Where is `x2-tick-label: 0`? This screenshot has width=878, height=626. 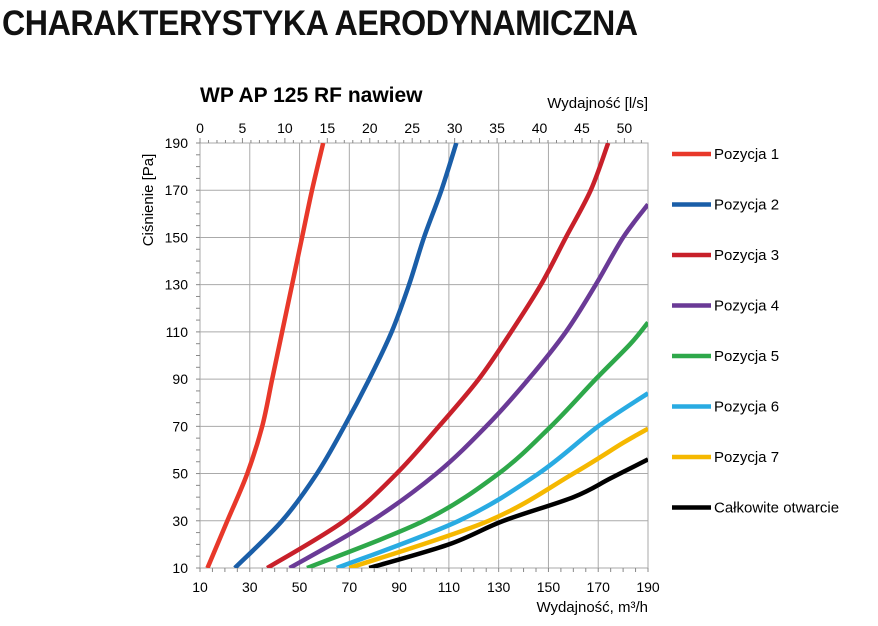
x2-tick-label: 0 is located at coordinates (200, 128).